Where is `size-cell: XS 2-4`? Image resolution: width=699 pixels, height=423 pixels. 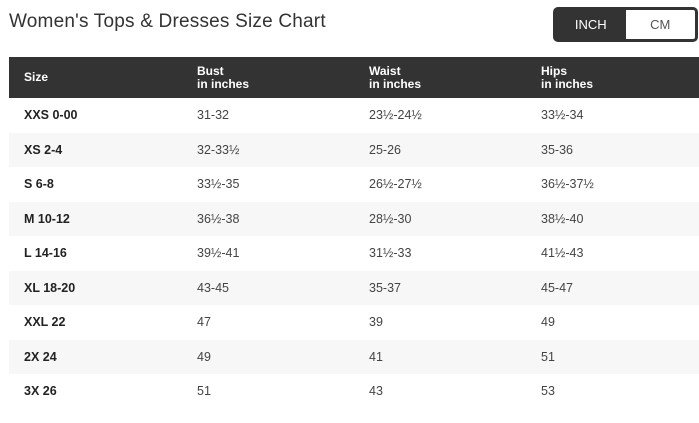
size-cell: XS 2-4 is located at coordinates (103, 149).